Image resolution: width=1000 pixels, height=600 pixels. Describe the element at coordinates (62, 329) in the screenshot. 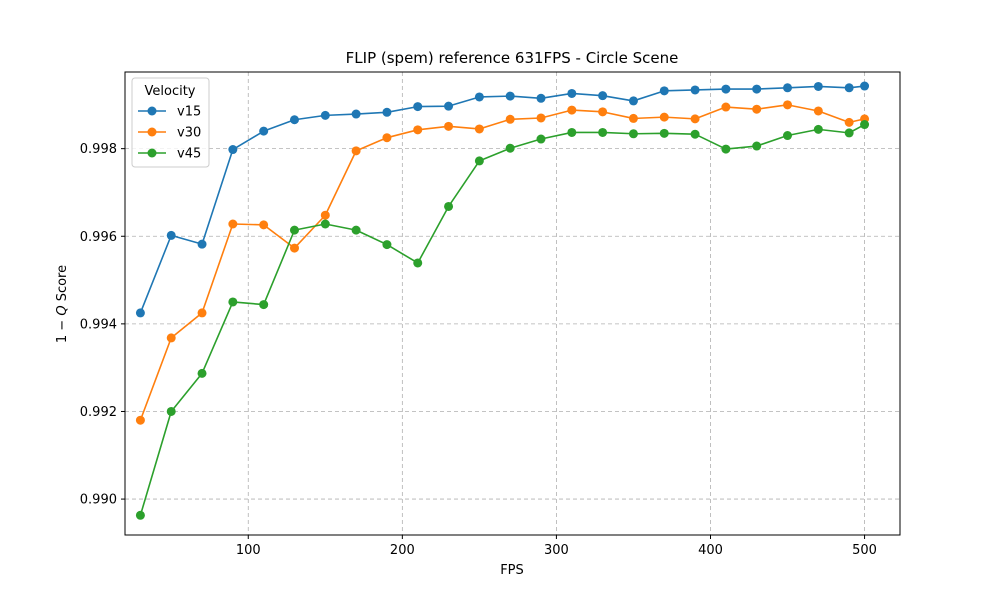

I see `y-axis-label-prefix: 1 −` at that location.